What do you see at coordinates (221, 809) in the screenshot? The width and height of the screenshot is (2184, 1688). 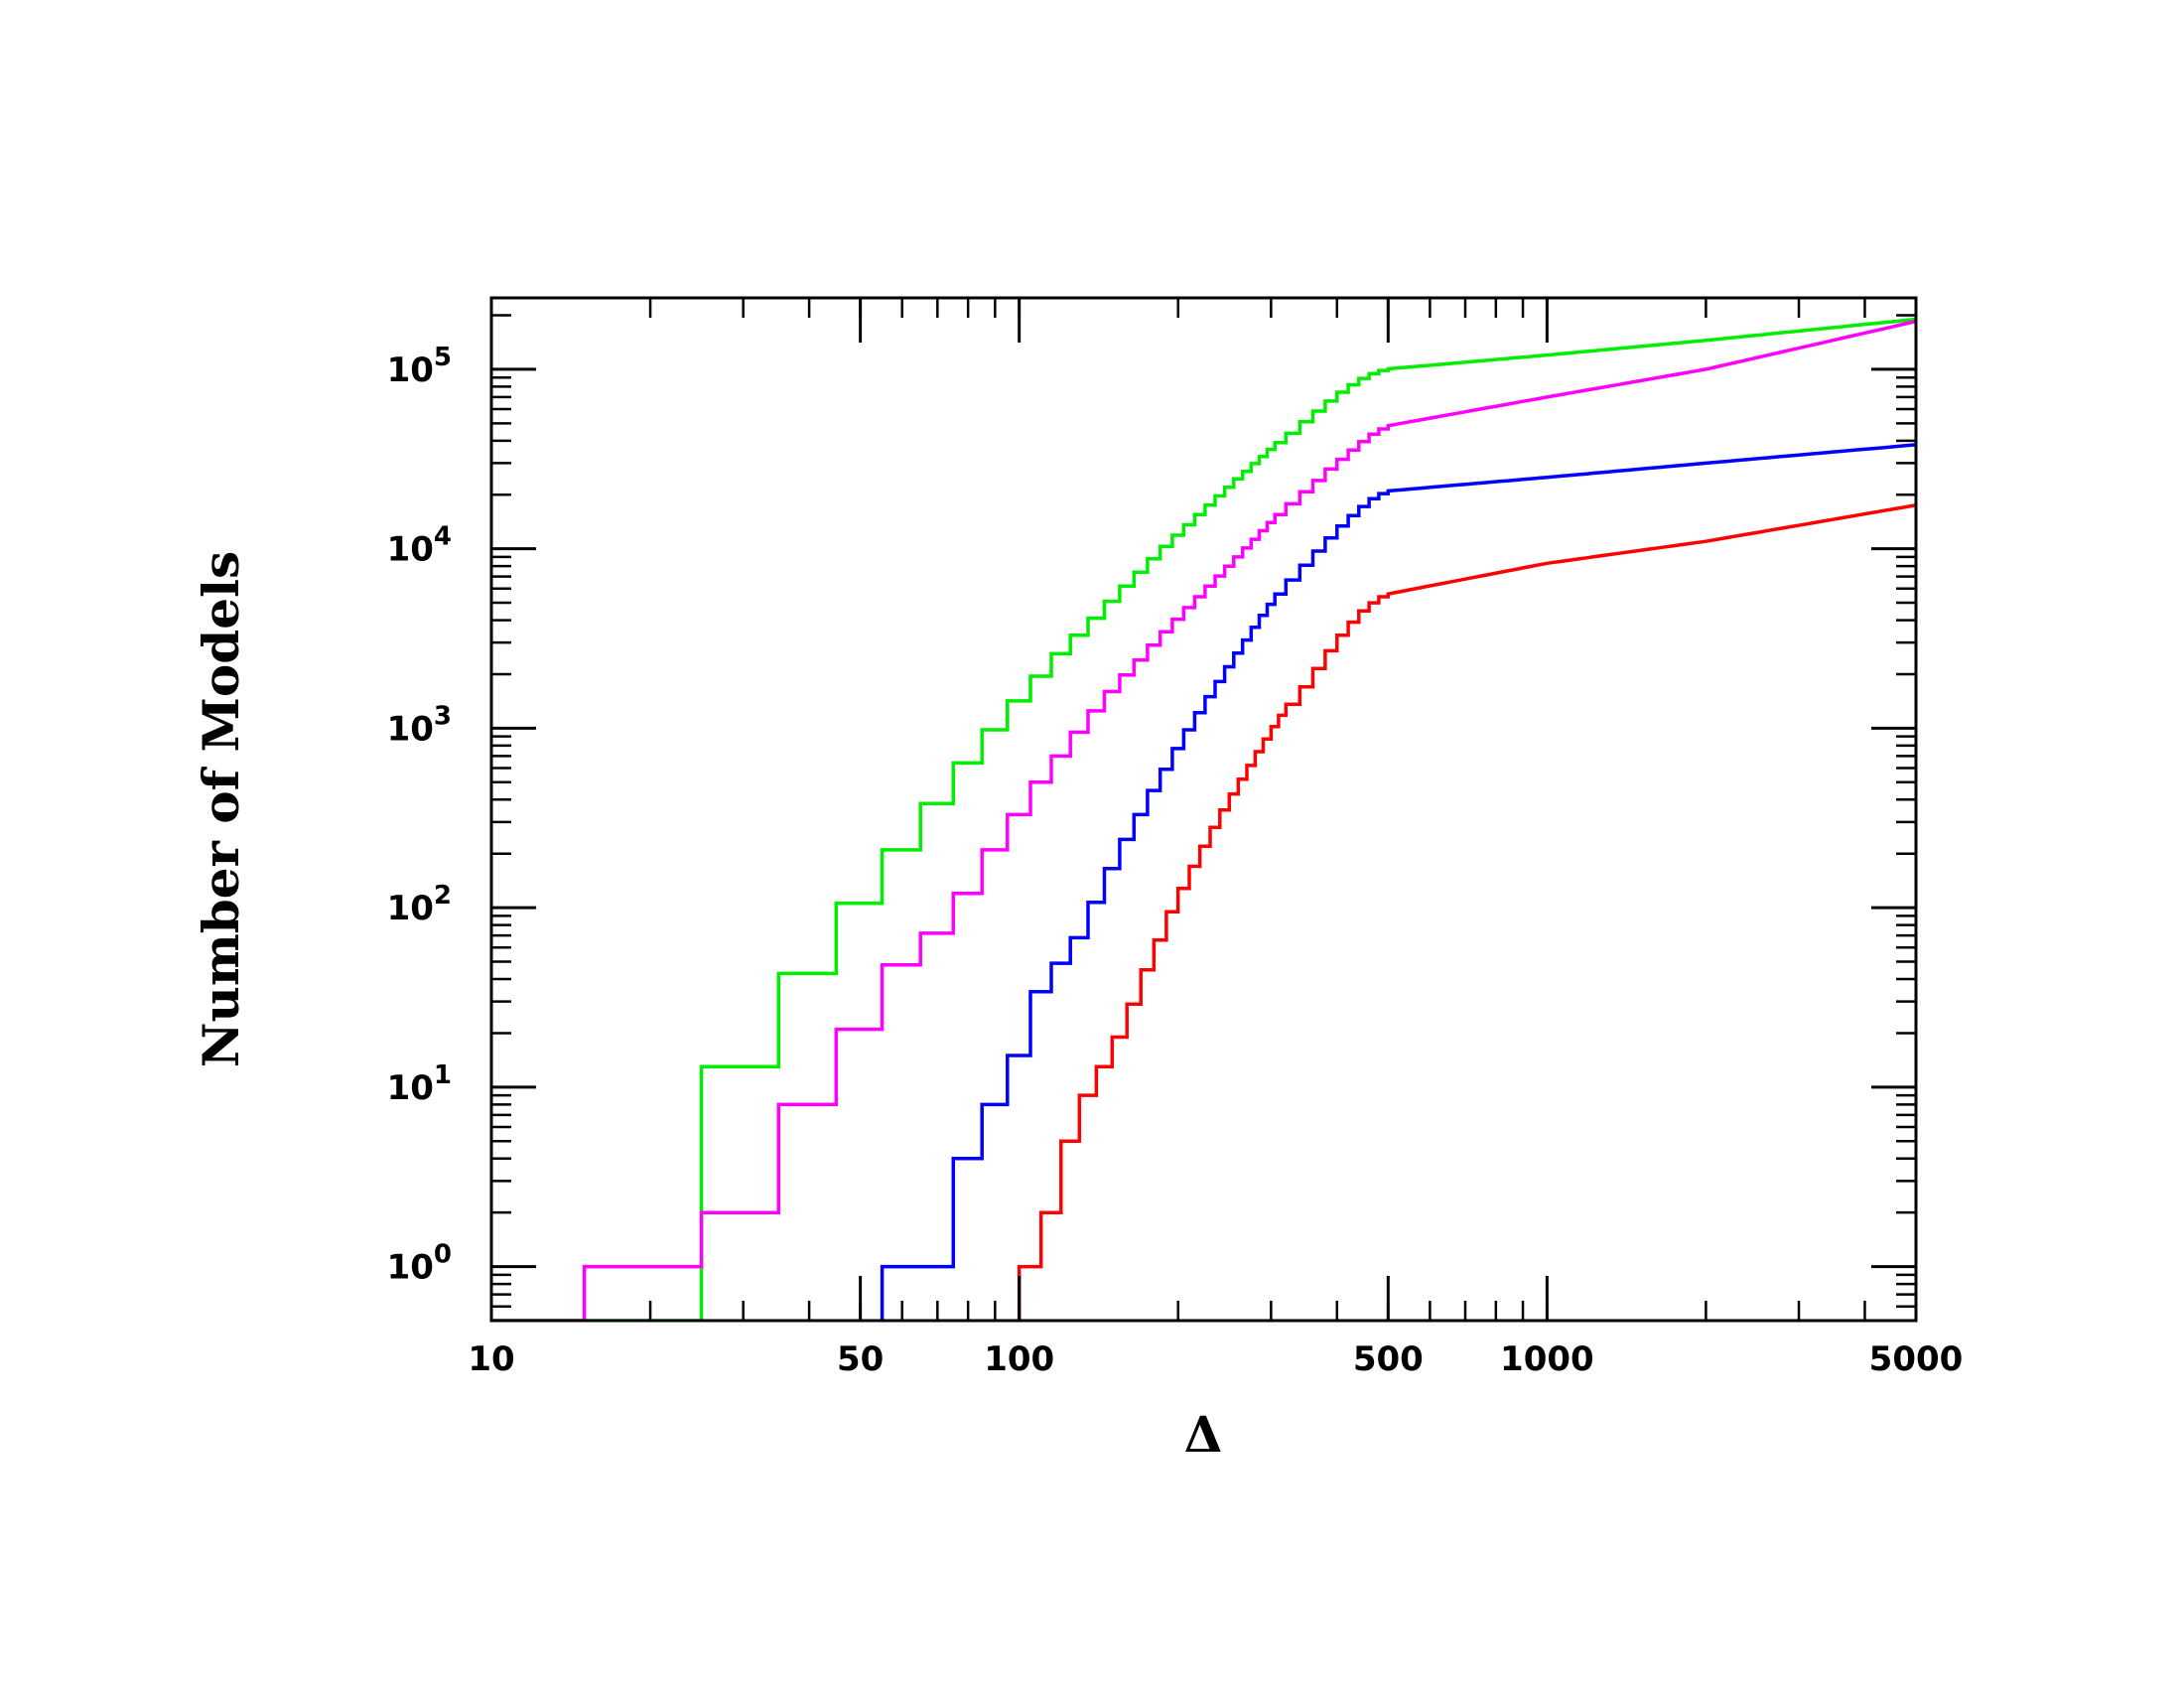 I see `y-axis-title: Number of Models` at bounding box center [221, 809].